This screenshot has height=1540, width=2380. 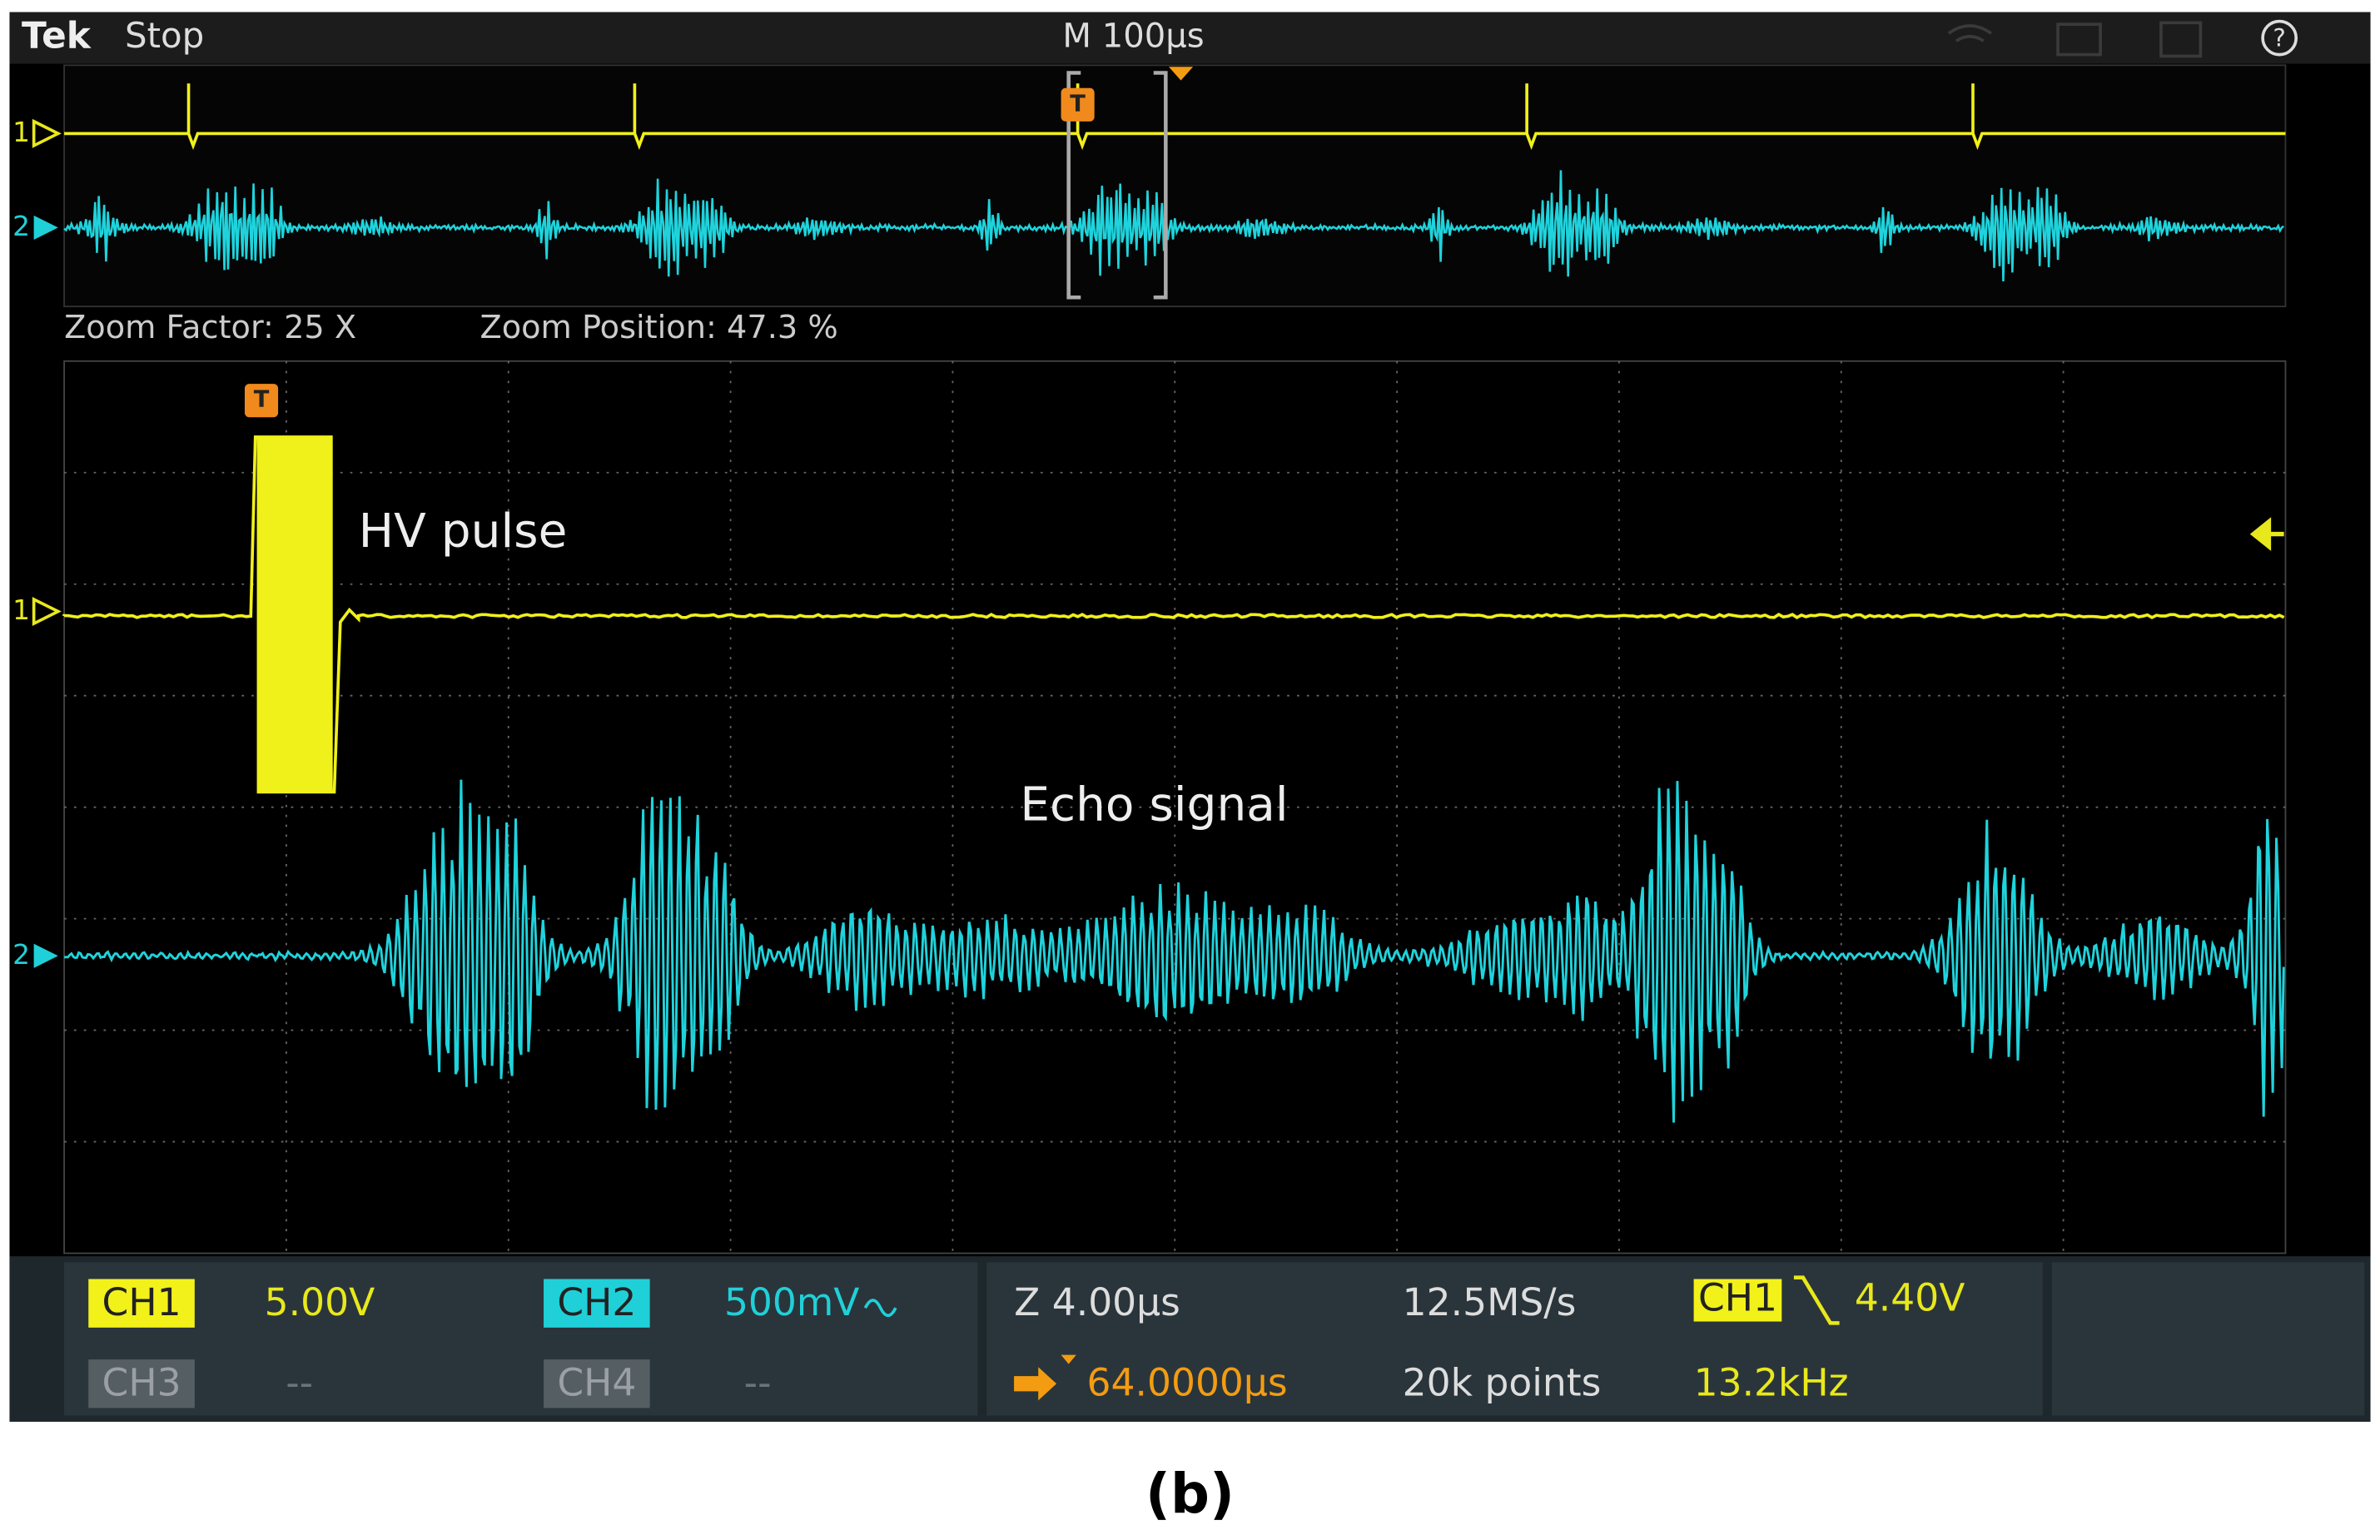 I want to click on ch3-label: CH3, so click(x=141, y=1383).